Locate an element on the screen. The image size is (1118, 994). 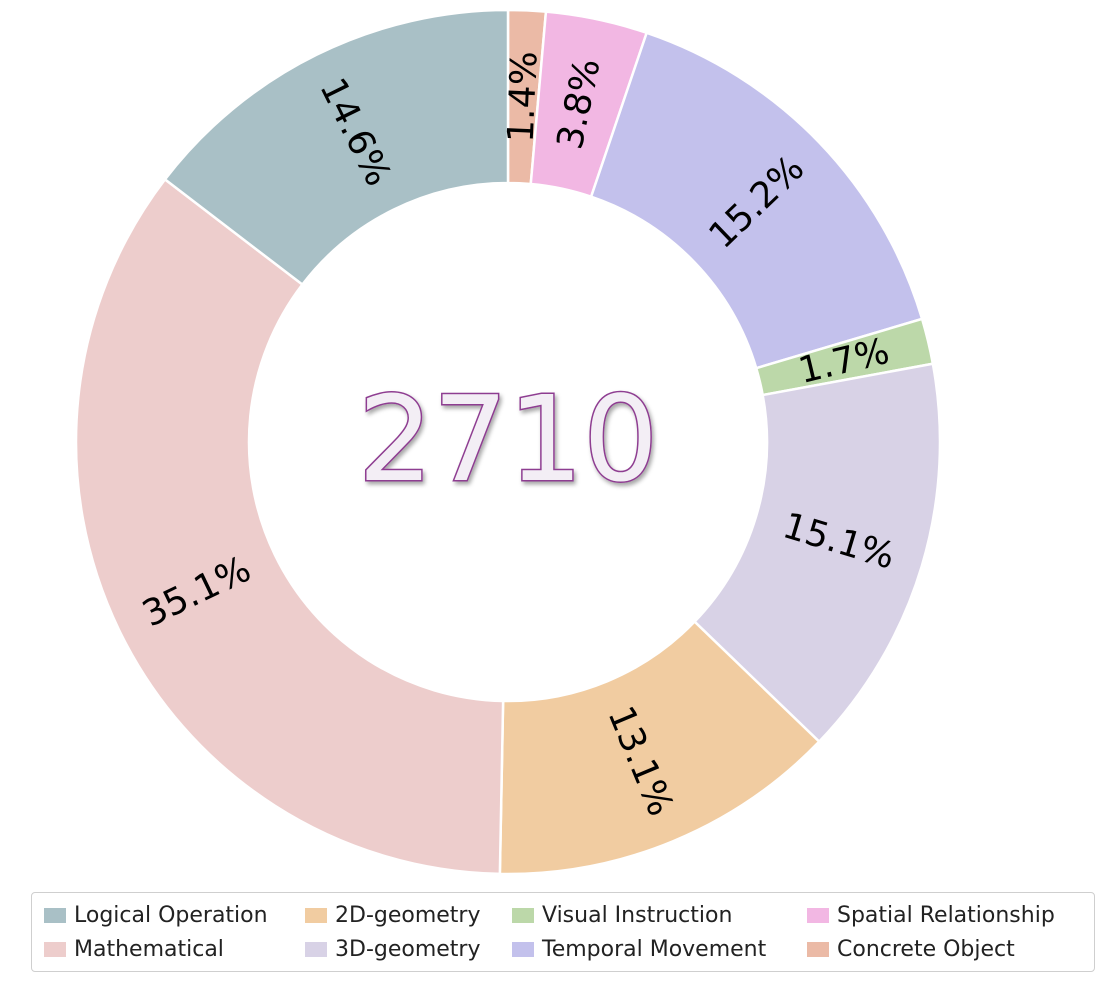
legend-item-mathematical: Mathematical is located at coordinates (134, 949).